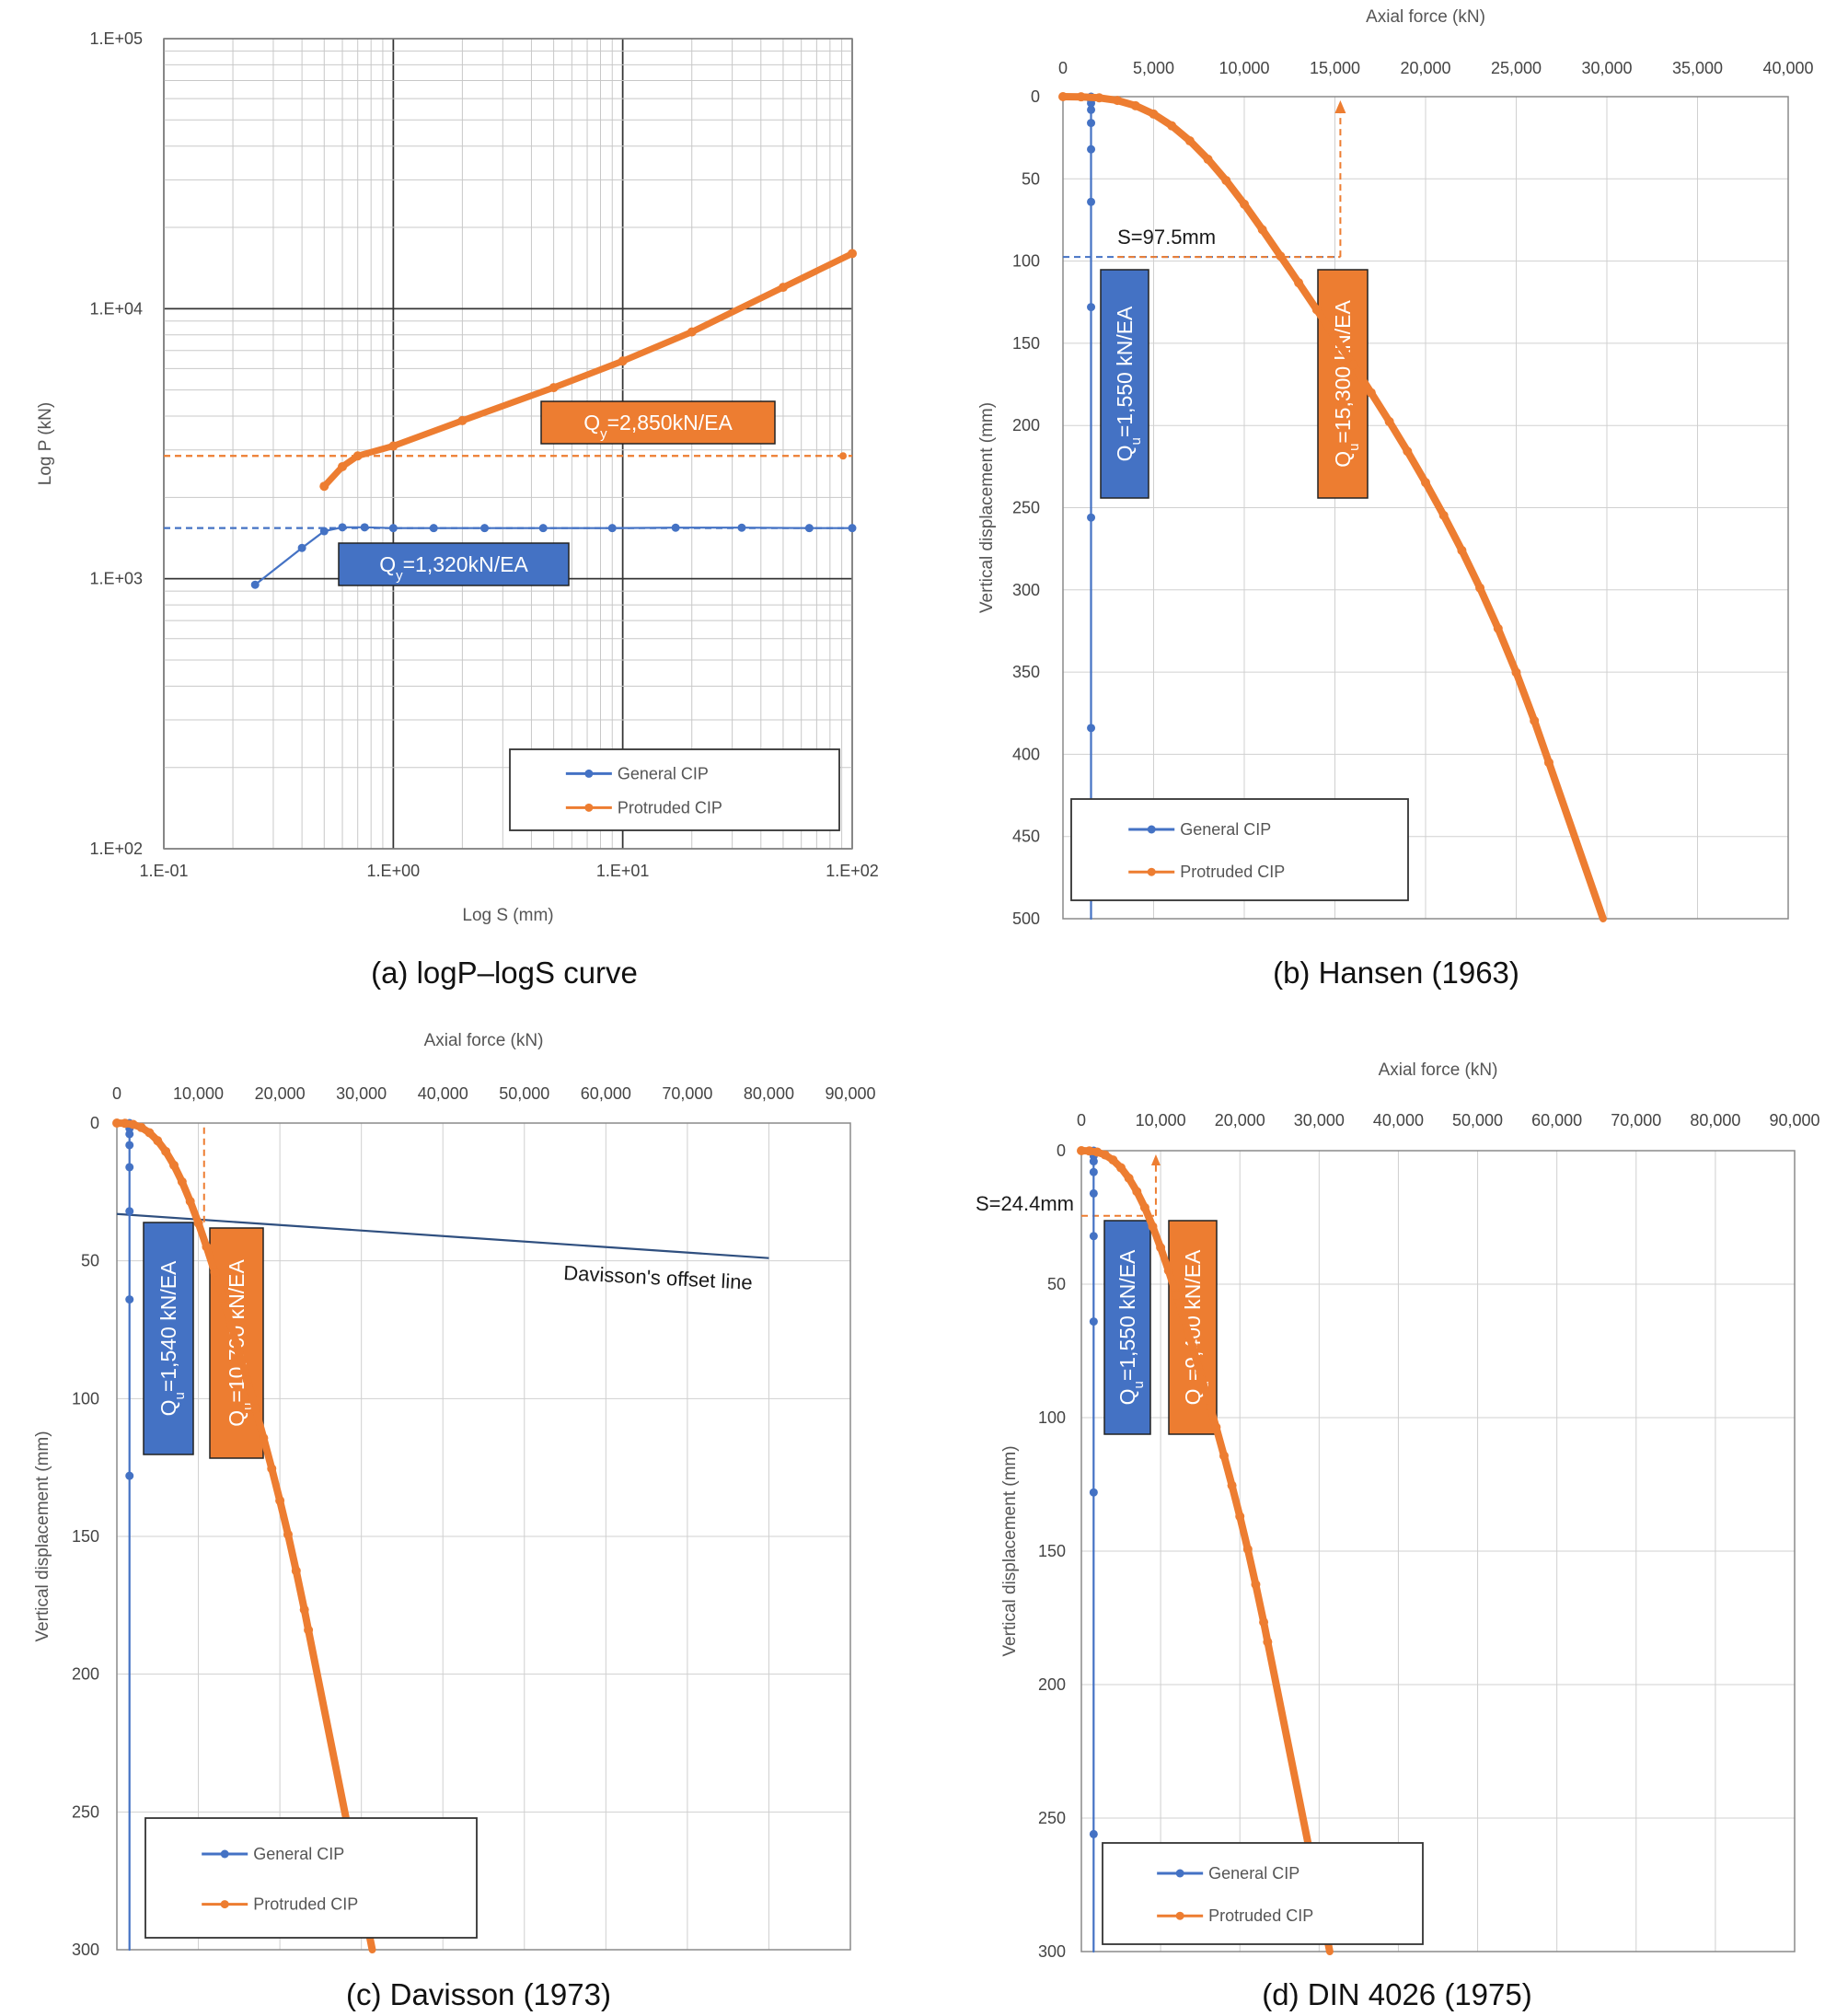 The height and width of the screenshot is (2016, 1848). I want to click on arrow-up-icon, so click(1340, 106).